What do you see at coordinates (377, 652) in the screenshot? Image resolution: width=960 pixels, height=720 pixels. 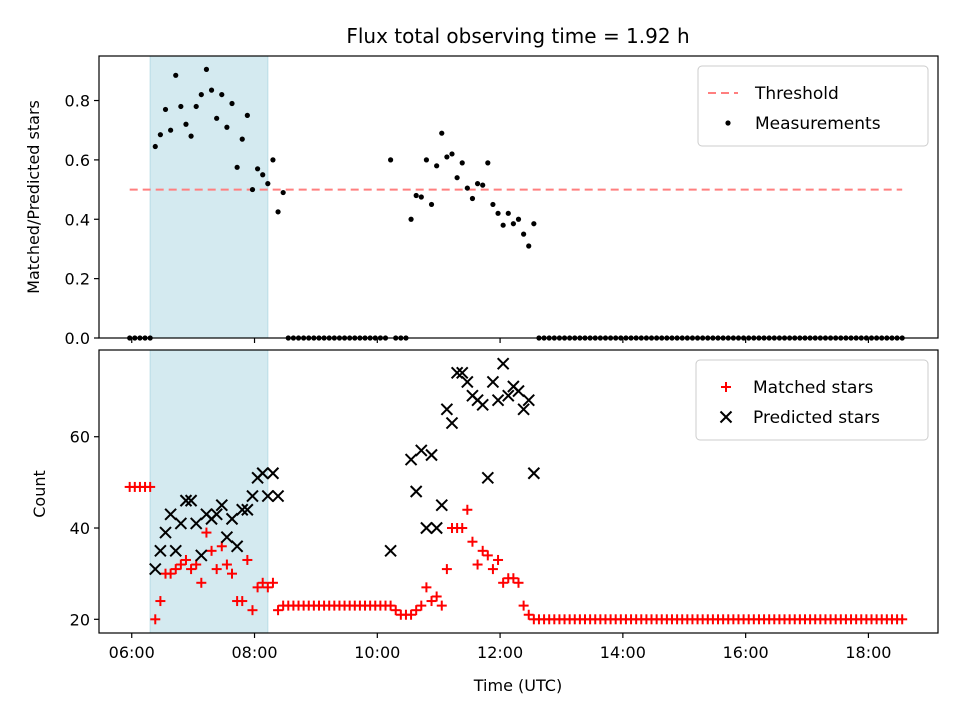 I see `x-tick-label: 10:00` at bounding box center [377, 652].